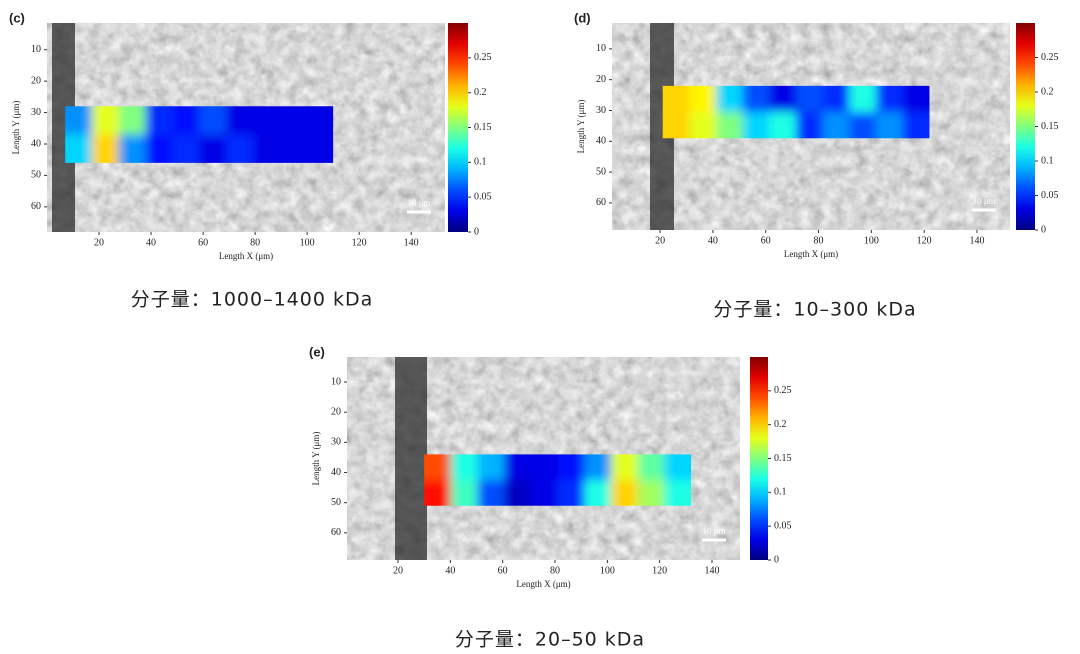 This screenshot has height=654, width=1080. Describe the element at coordinates (252, 300) in the screenshot. I see `caption: 分子量：1000–1400 kDa` at that location.